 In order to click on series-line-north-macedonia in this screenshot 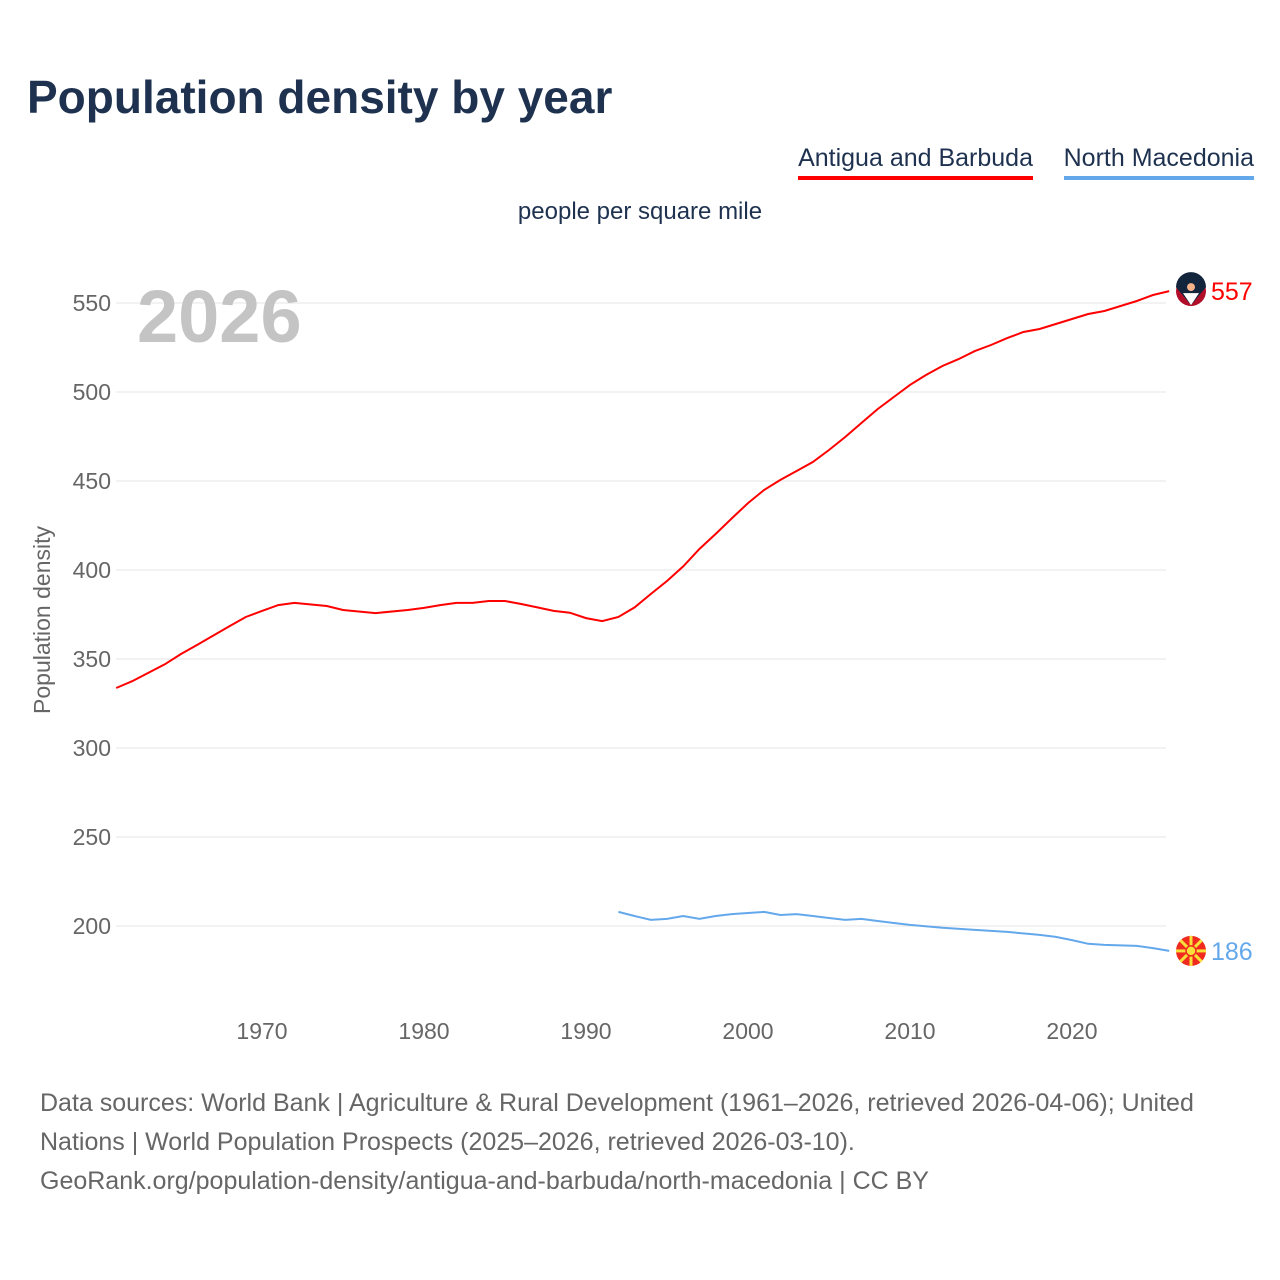, I will do `click(894, 931)`.